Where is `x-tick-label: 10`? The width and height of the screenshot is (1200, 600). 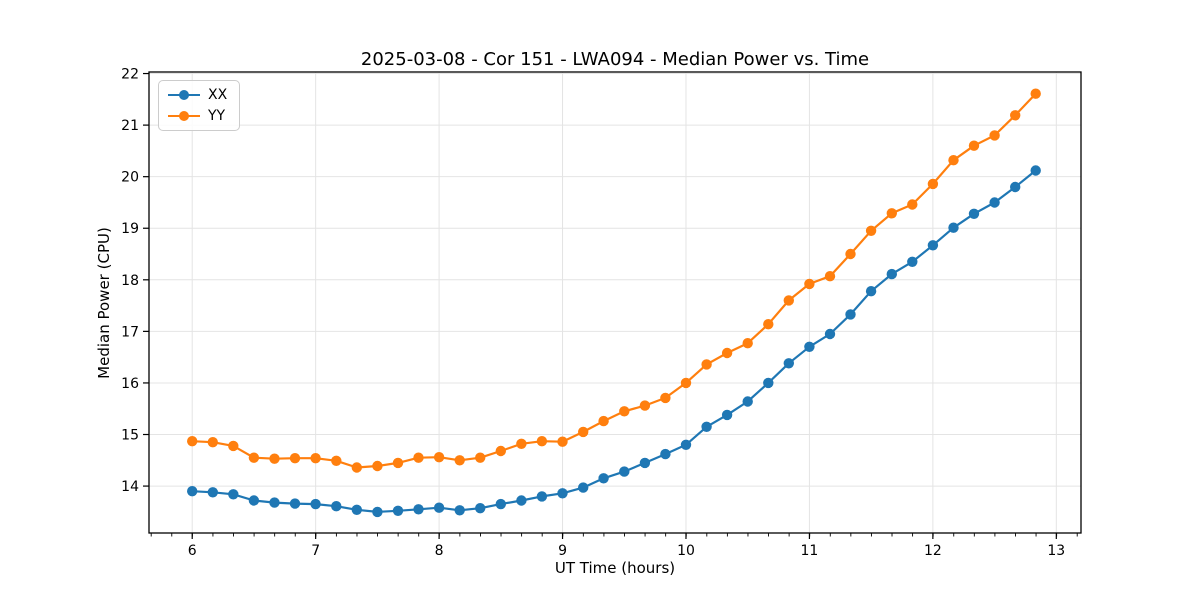
x-tick-label: 10 is located at coordinates (686, 551).